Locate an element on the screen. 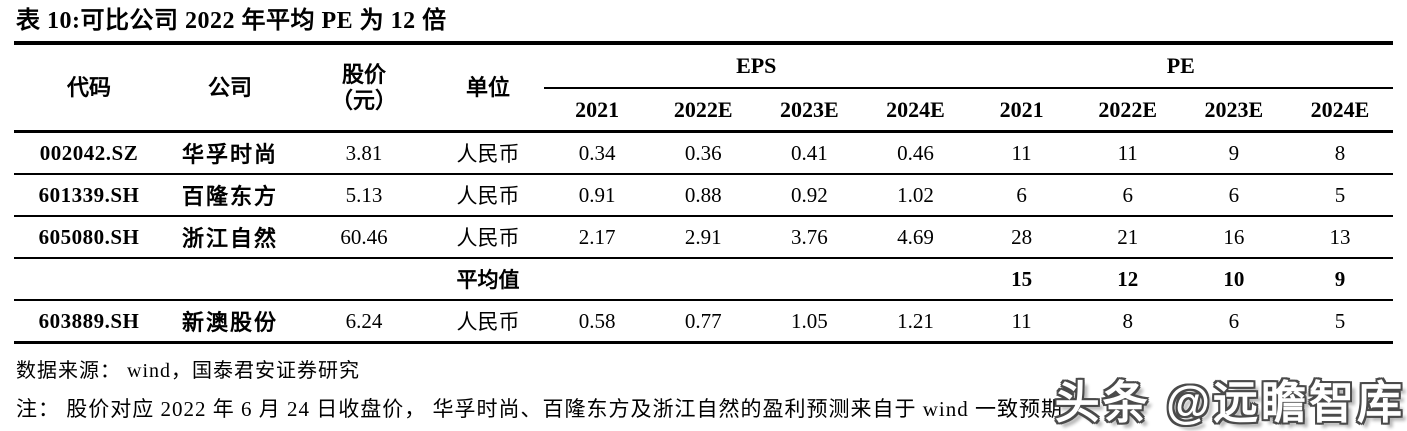 Image resolution: width=1407 pixels, height=431 pixels. cell-eps-2022e: 2.91 is located at coordinates (703, 236).